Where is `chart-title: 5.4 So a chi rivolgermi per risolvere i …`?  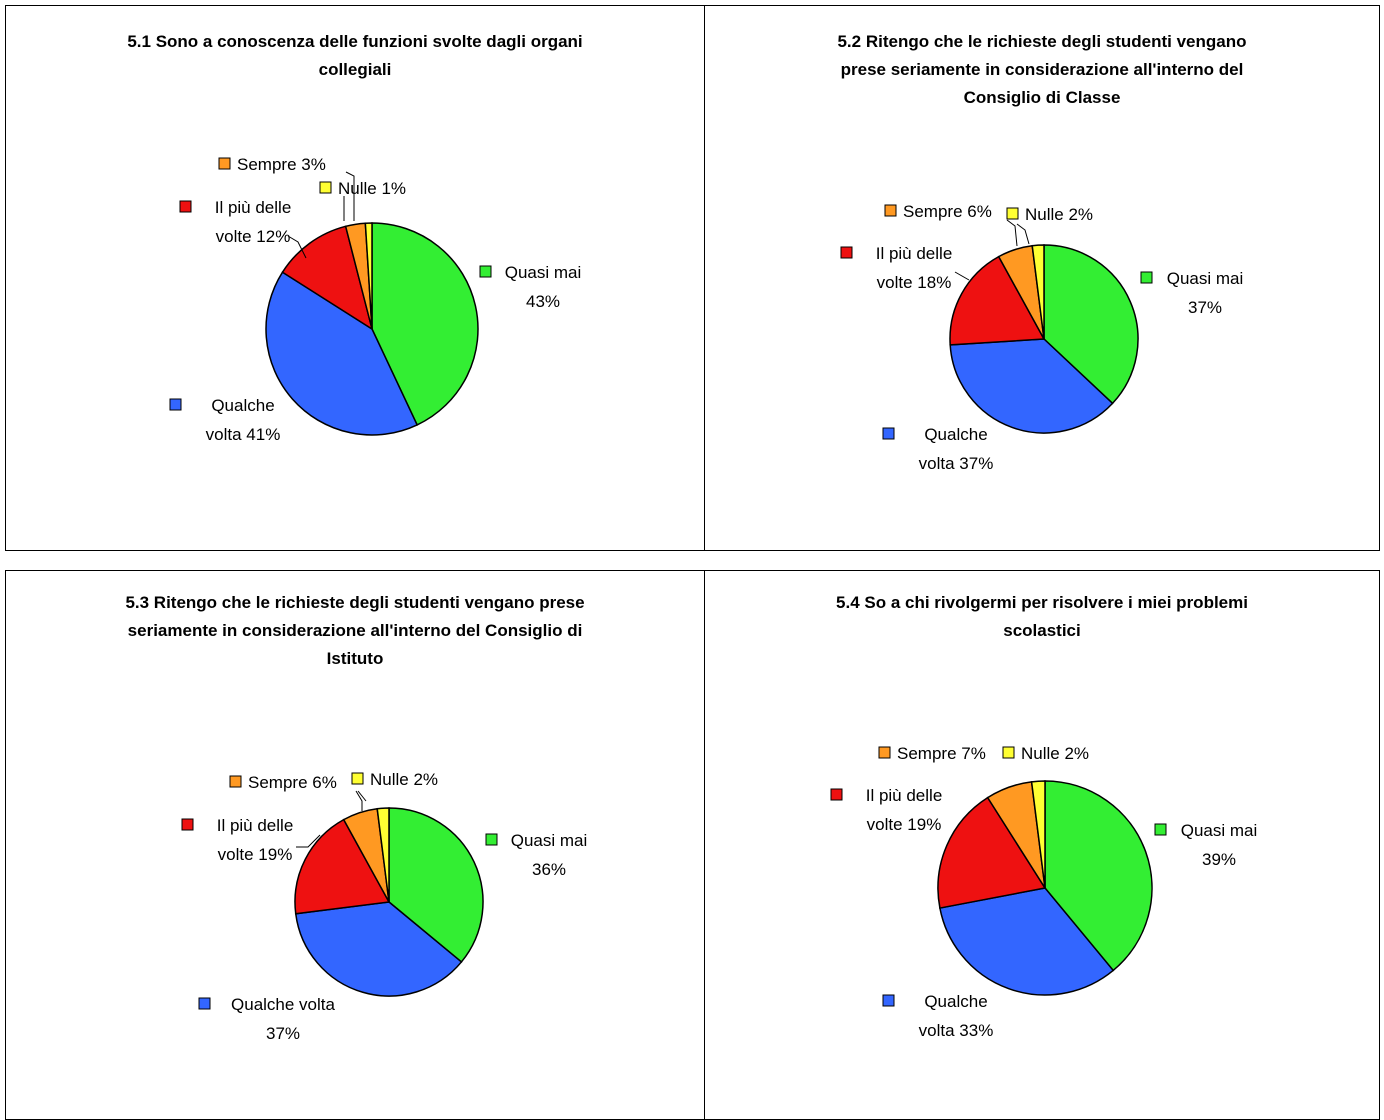
chart-title: 5.4 So a chi rivolgermi per risolvere i … is located at coordinates (1042, 616).